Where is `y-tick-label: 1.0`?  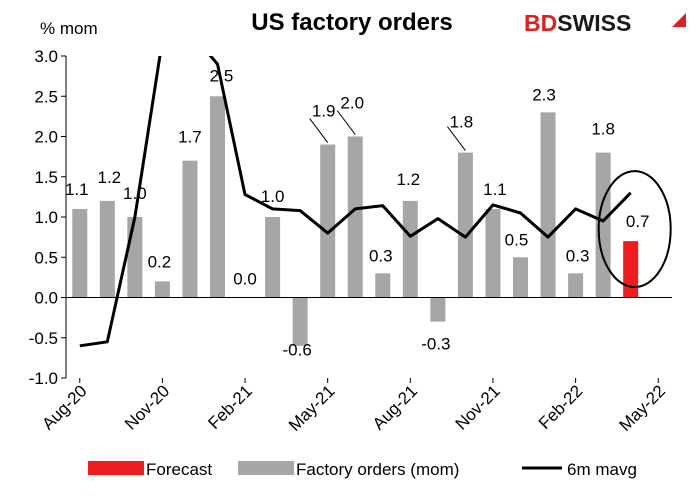 y-tick-label: 1.0 is located at coordinates (46, 217).